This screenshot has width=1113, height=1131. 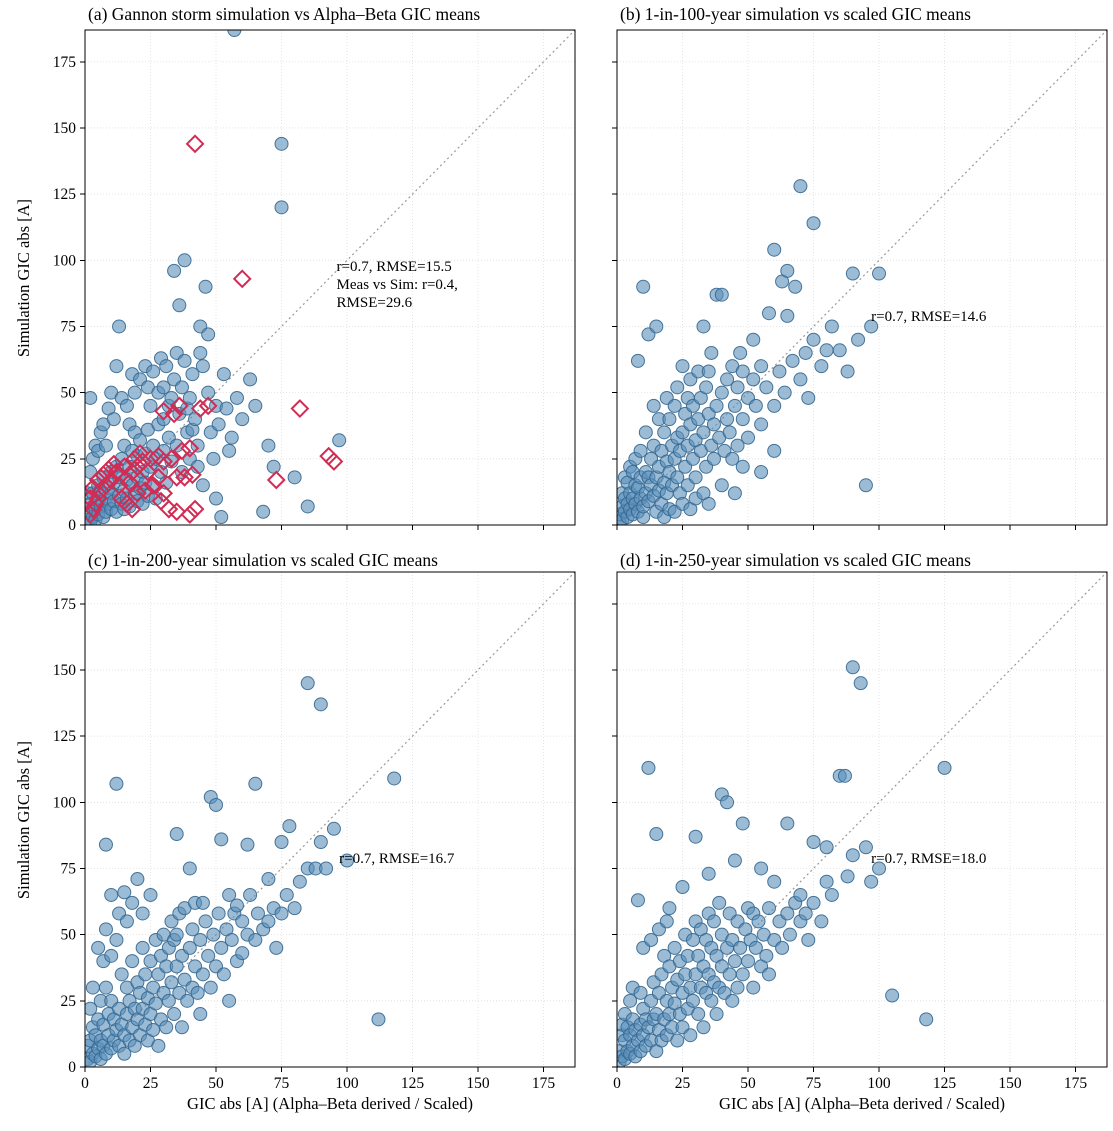 I want to click on x-tick-label: 25, so click(x=683, y=1083).